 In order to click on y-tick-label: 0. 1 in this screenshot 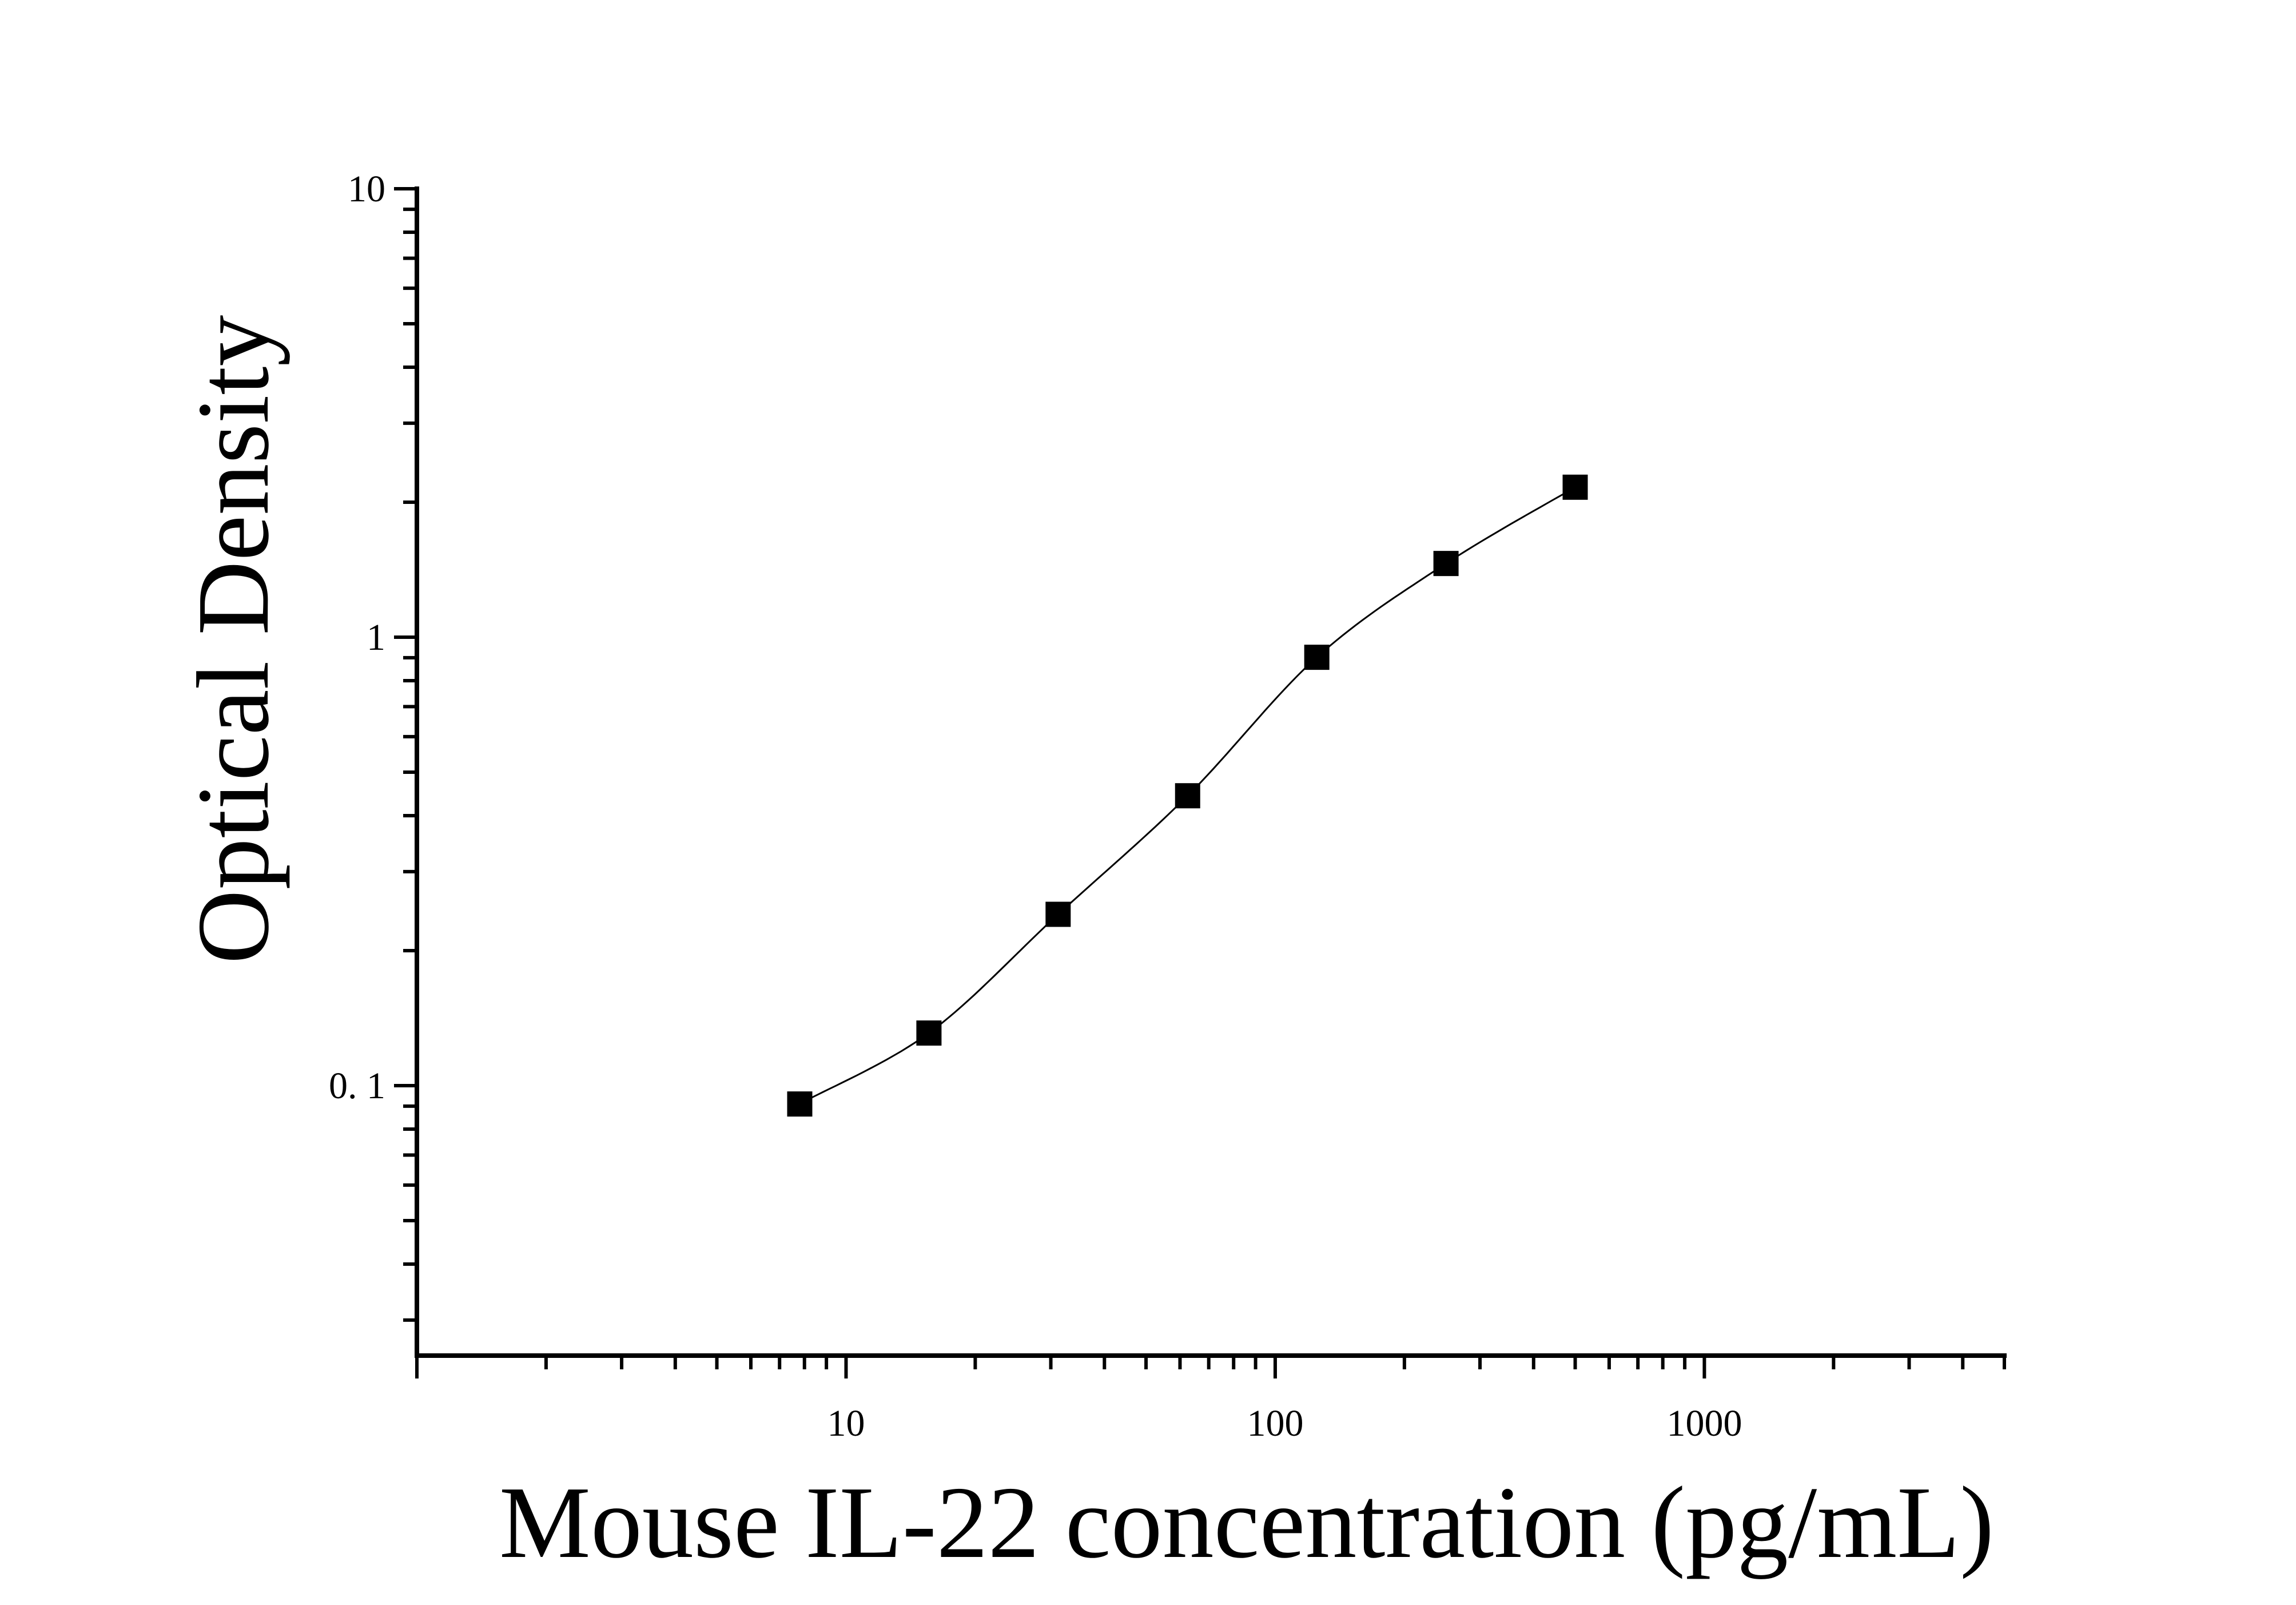, I will do `click(357, 1086)`.